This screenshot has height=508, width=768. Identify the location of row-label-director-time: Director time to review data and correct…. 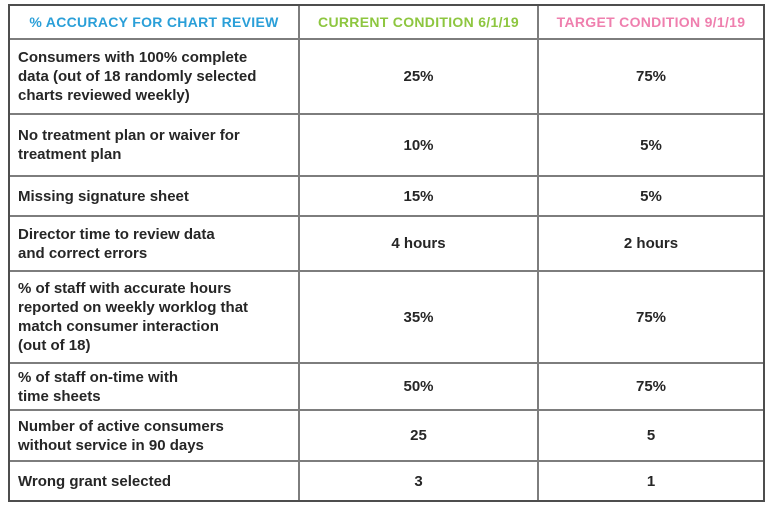
(155, 244).